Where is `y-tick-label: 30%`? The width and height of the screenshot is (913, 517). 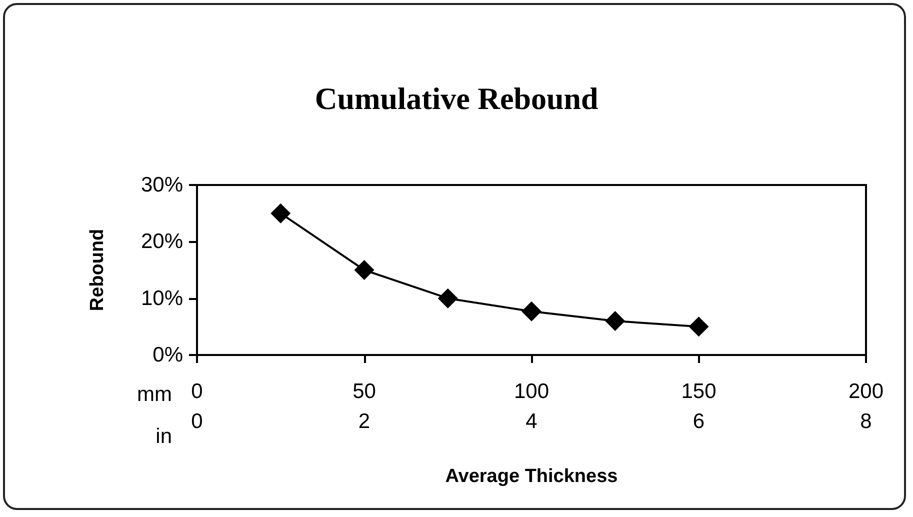
y-tick-label: 30% is located at coordinates (161, 185).